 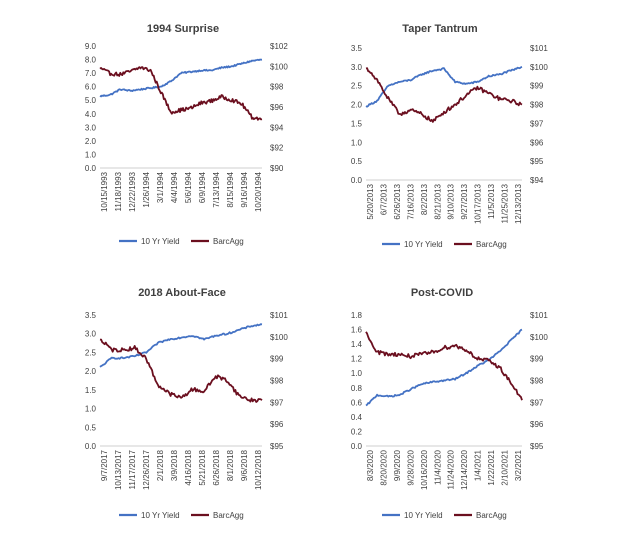 I want to click on x-tick-label: 11/17/2017, so click(x=132, y=469).